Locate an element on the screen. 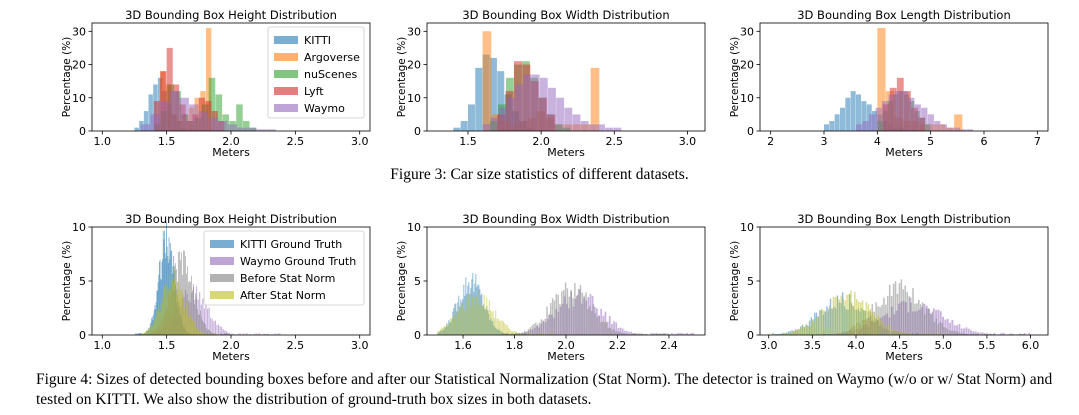 The height and width of the screenshot is (415, 1079). legend-swatch is located at coordinates (286, 108).